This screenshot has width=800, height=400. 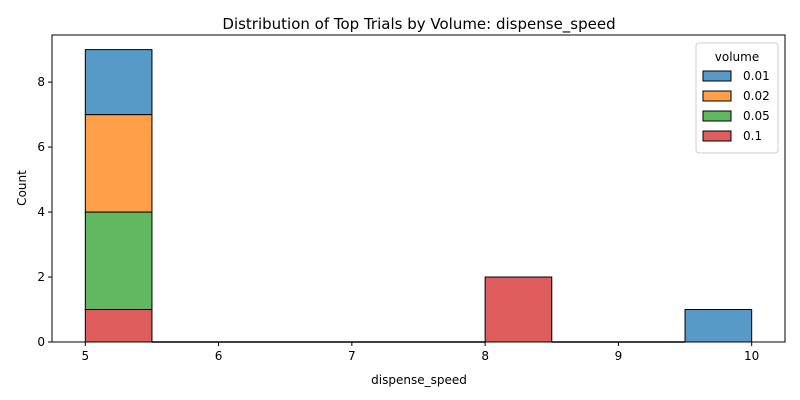 I want to click on y-tick-label: 2, so click(x=41, y=277).